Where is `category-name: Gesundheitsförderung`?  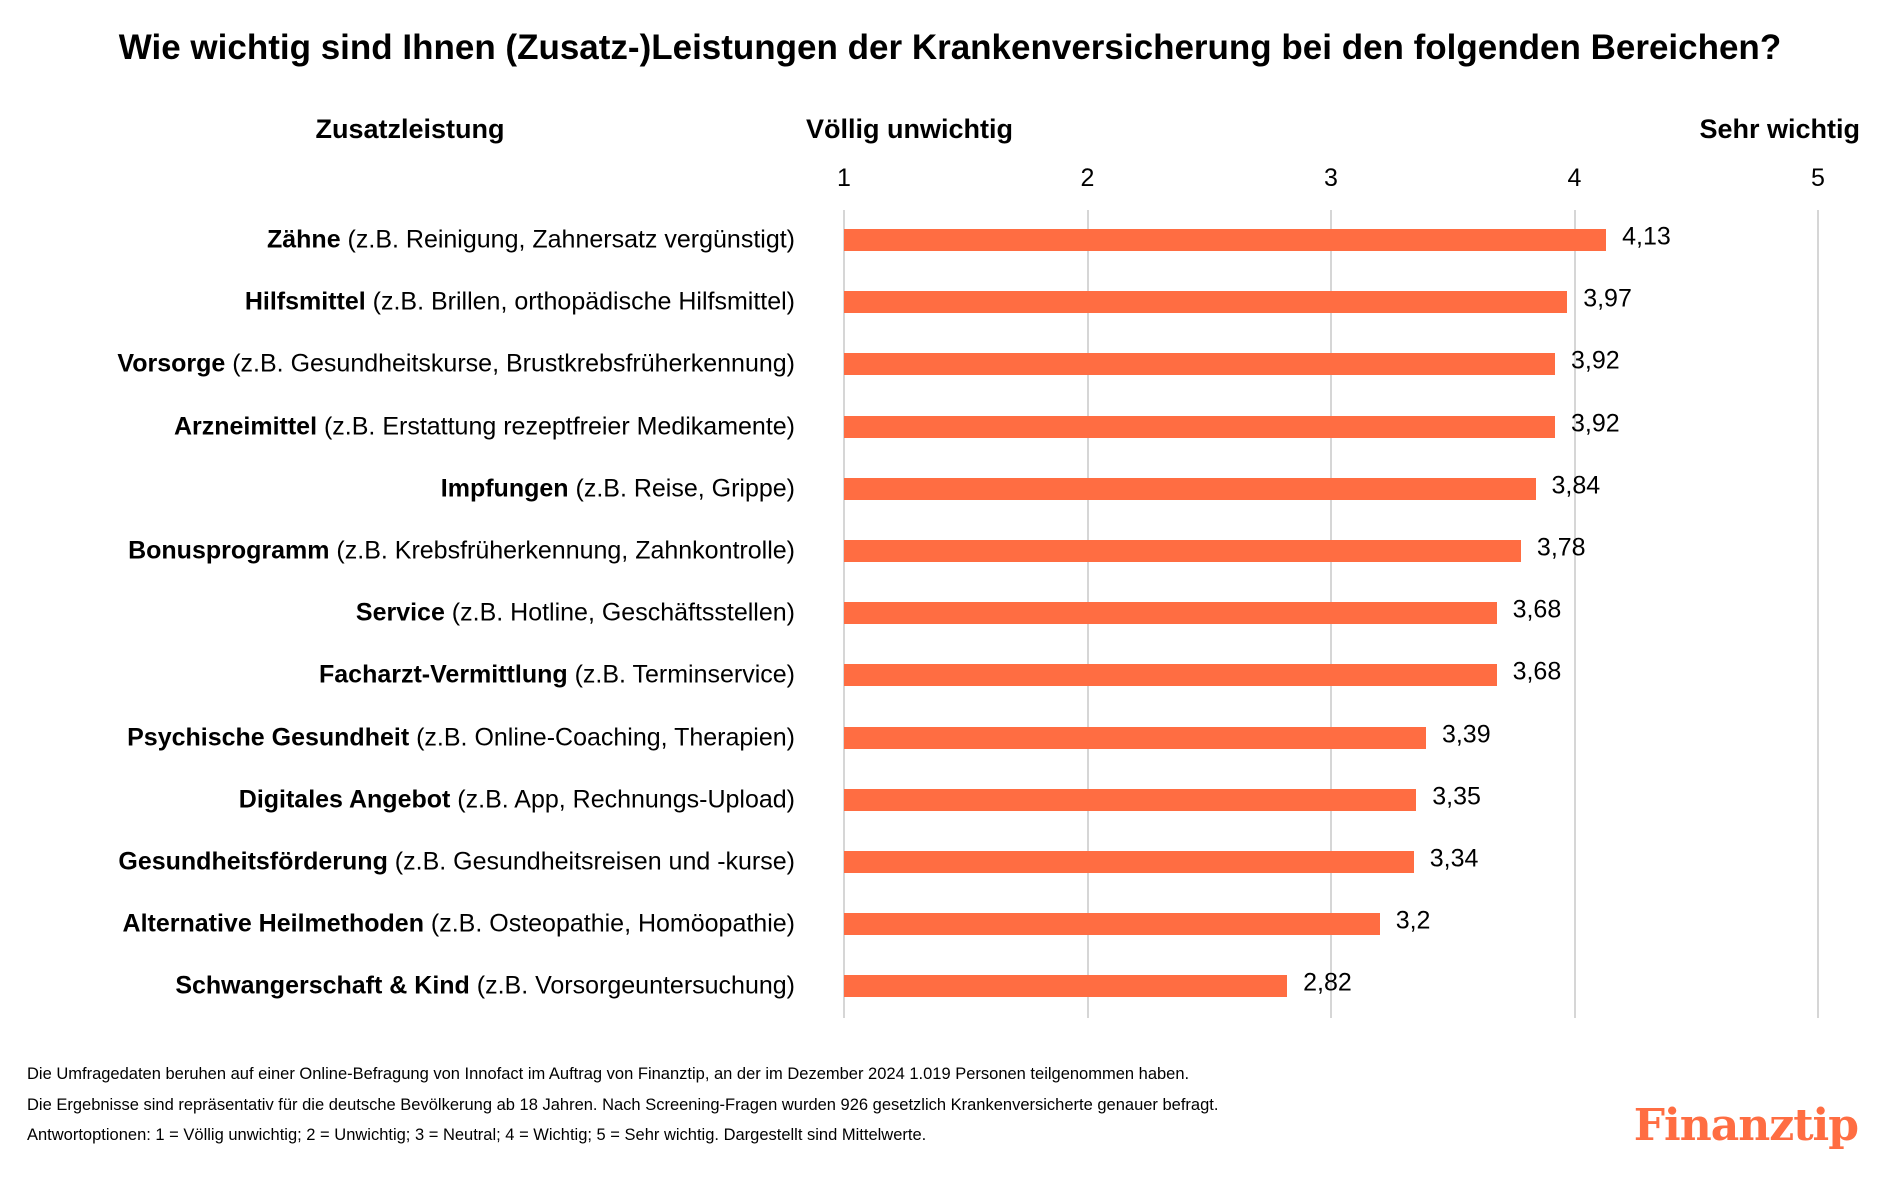 category-name: Gesundheitsförderung is located at coordinates (253, 861).